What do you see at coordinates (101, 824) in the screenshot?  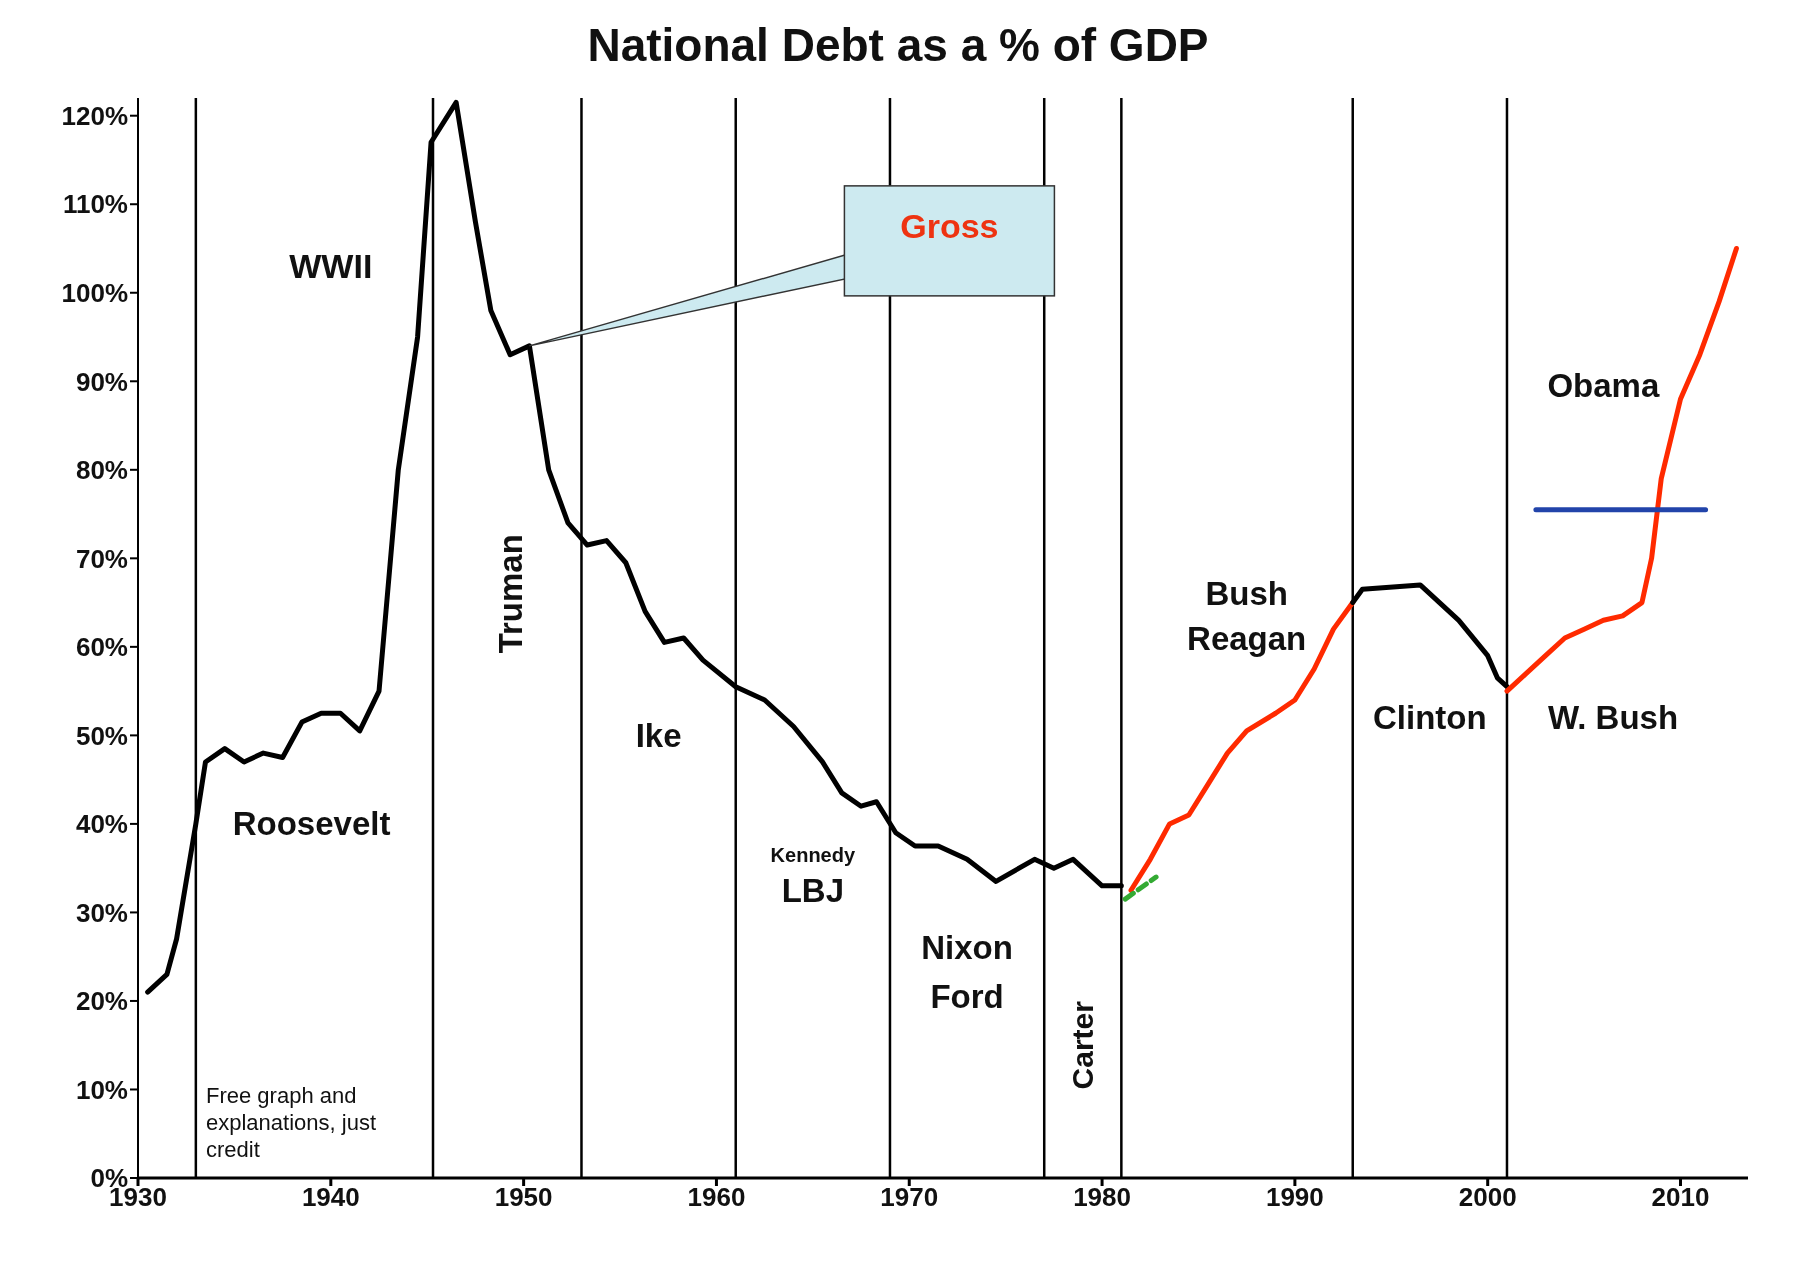 I see `y-tick-label: 40%` at bounding box center [101, 824].